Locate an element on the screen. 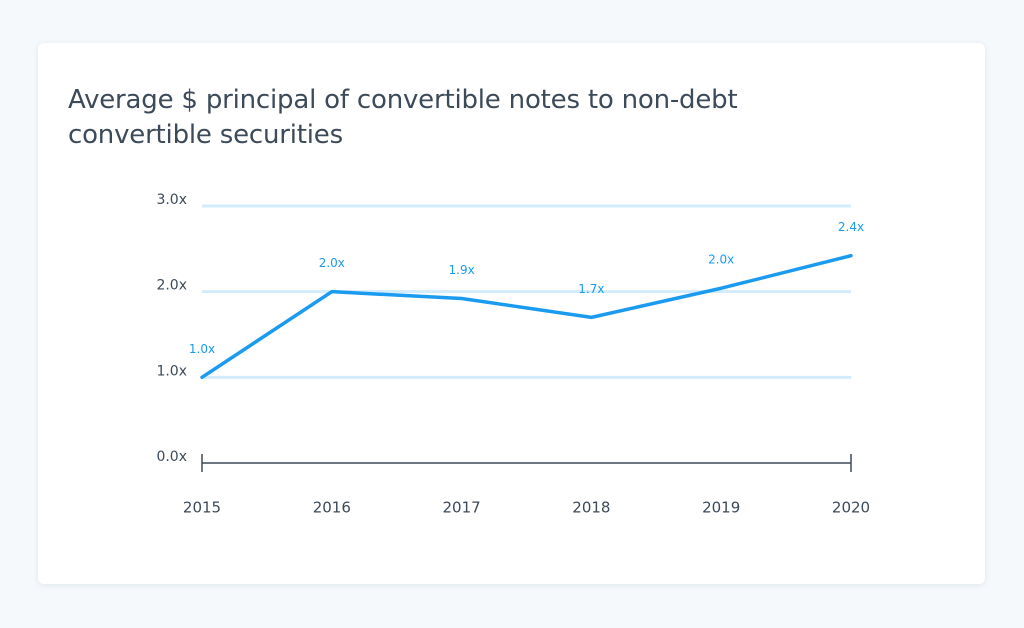 The image size is (1024, 628). data-label: 1.9x is located at coordinates (462, 270).